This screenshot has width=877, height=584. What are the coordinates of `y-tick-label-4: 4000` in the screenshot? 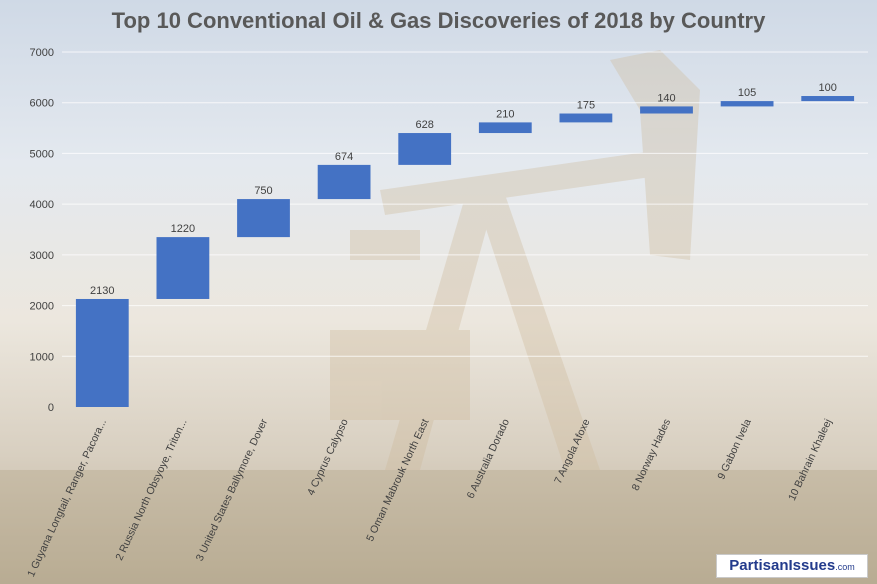 It's located at (42, 205).